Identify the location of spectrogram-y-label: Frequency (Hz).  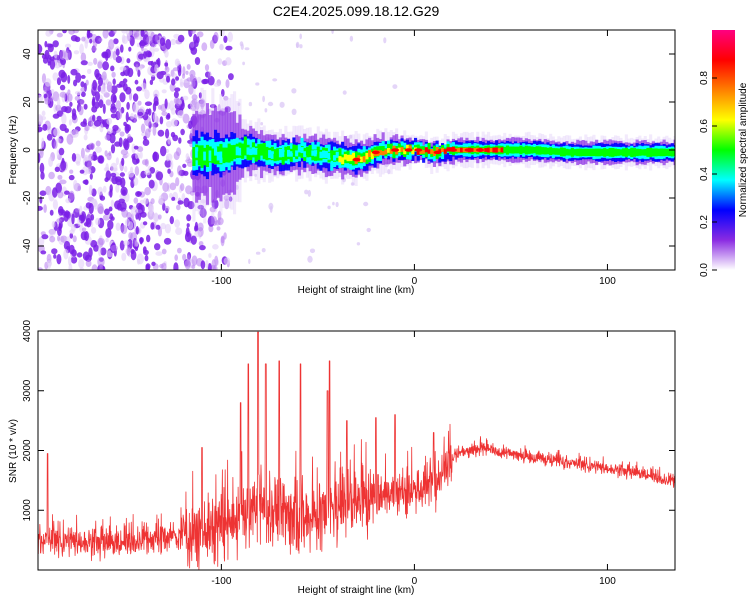
(13, 150).